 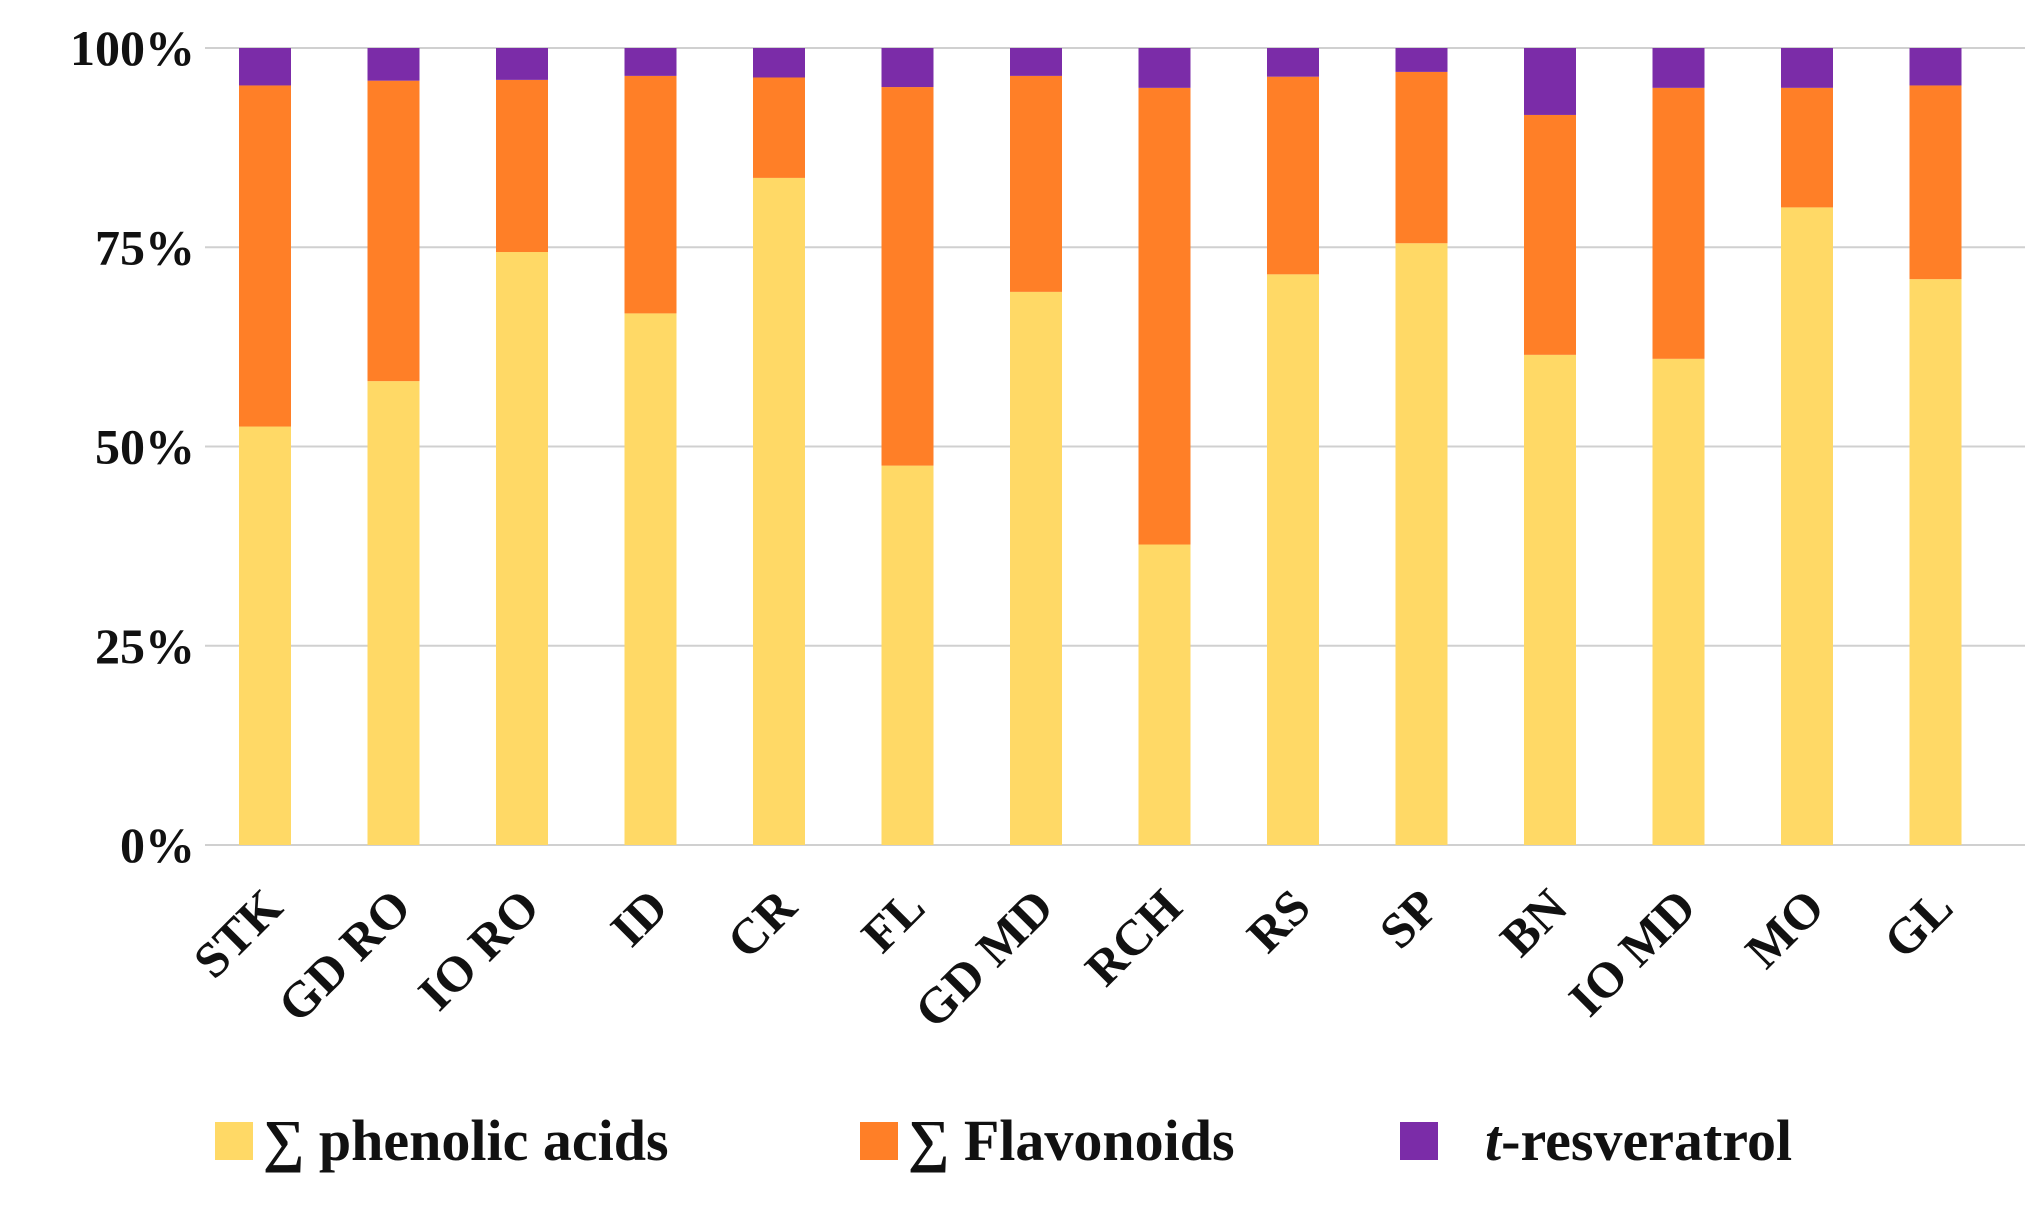 I want to click on x-tick-label: IO RO, so click(x=478, y=949).